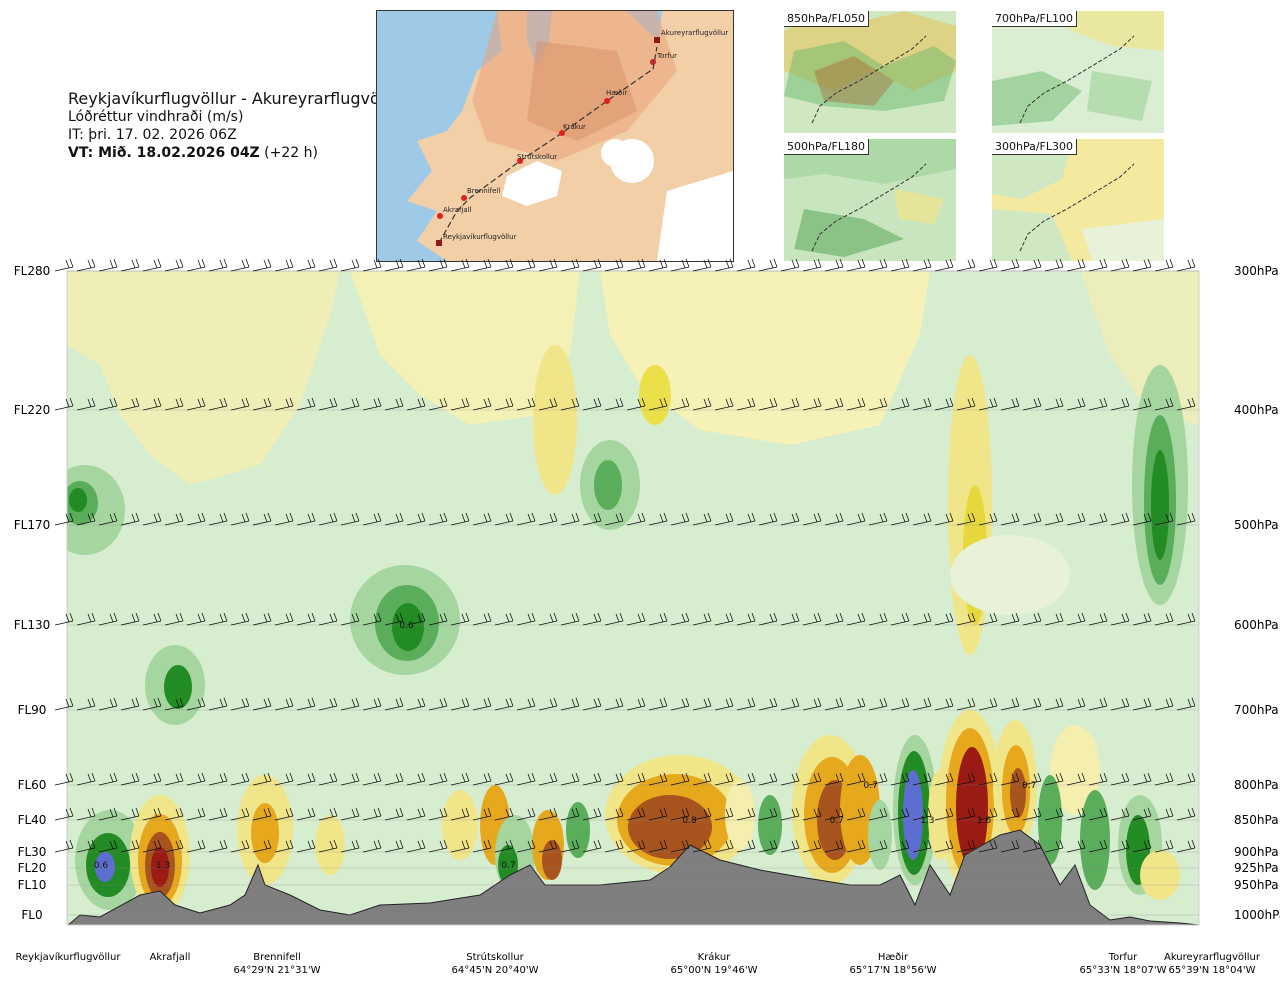  What do you see at coordinates (1212, 957) in the screenshot?
I see `location-name: Akureyrarflugvöllur` at bounding box center [1212, 957].